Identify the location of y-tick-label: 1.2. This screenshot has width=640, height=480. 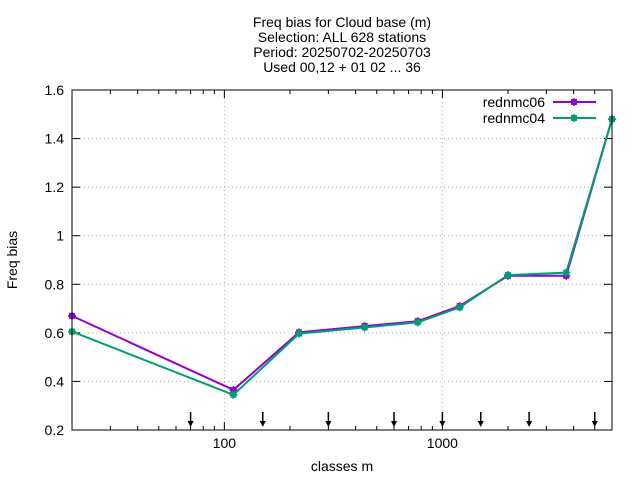
(55, 187).